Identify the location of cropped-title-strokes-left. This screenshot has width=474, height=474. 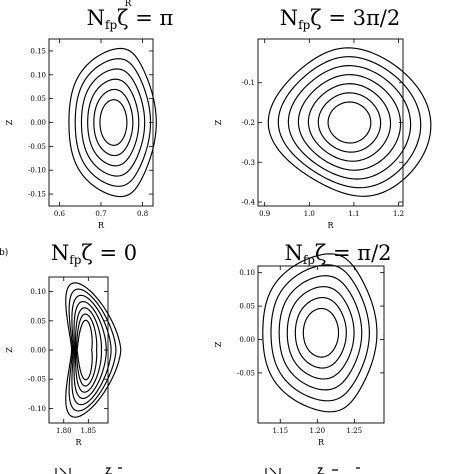
(88, 470).